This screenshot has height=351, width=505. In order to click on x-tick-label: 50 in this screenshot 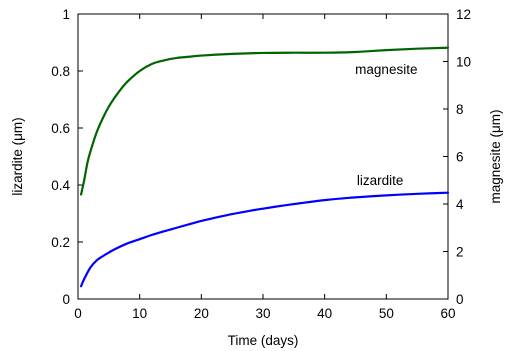, I will do `click(386, 313)`.